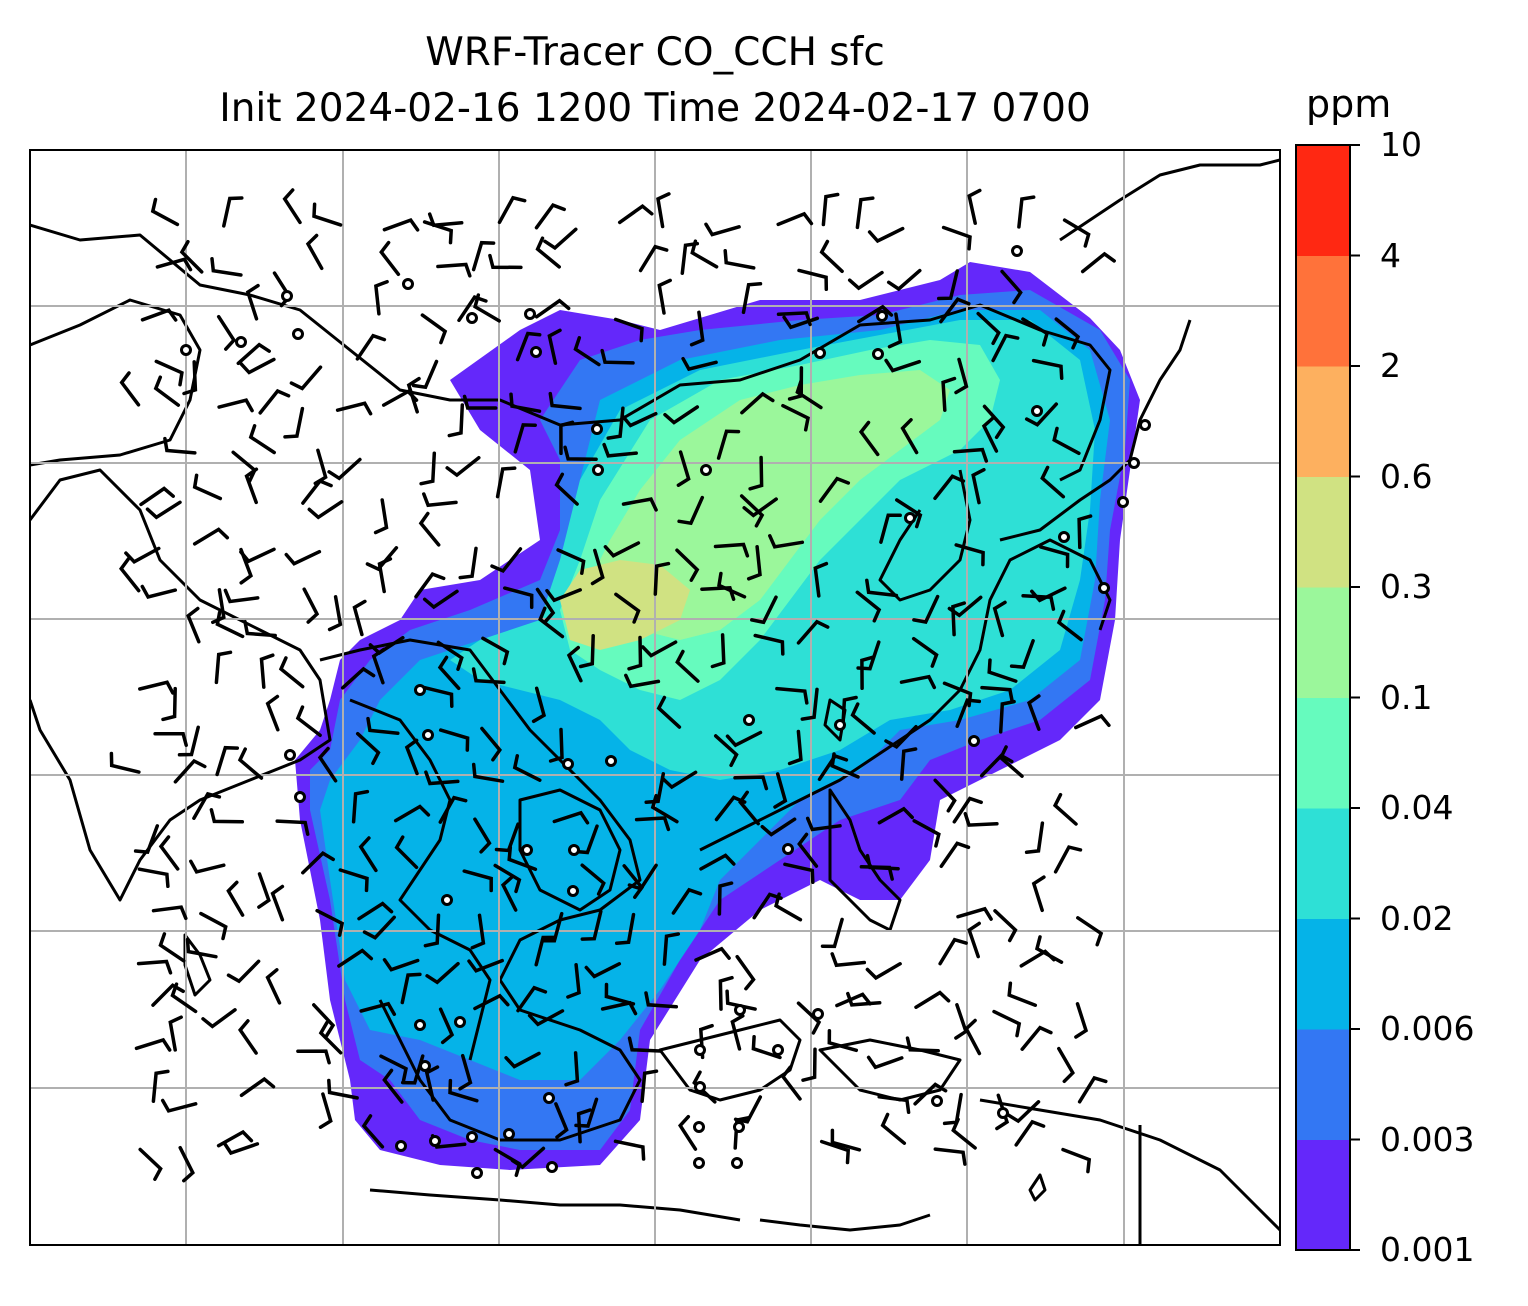 The height and width of the screenshot is (1306, 1528). Describe the element at coordinates (1406, 476) in the screenshot. I see `colorbar-tick-label: 0.6` at that location.